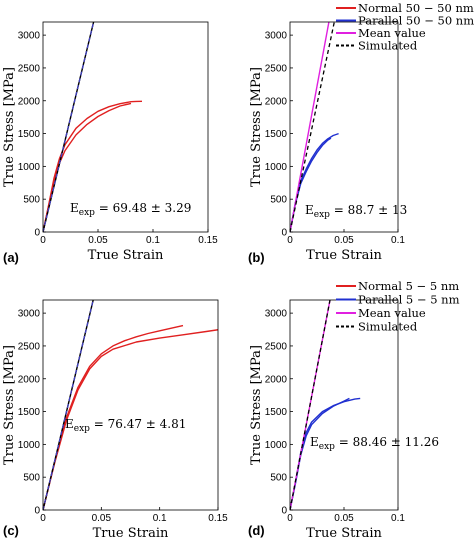 The image size is (474, 540). I want to click on panel-label: (a), so click(11, 257).